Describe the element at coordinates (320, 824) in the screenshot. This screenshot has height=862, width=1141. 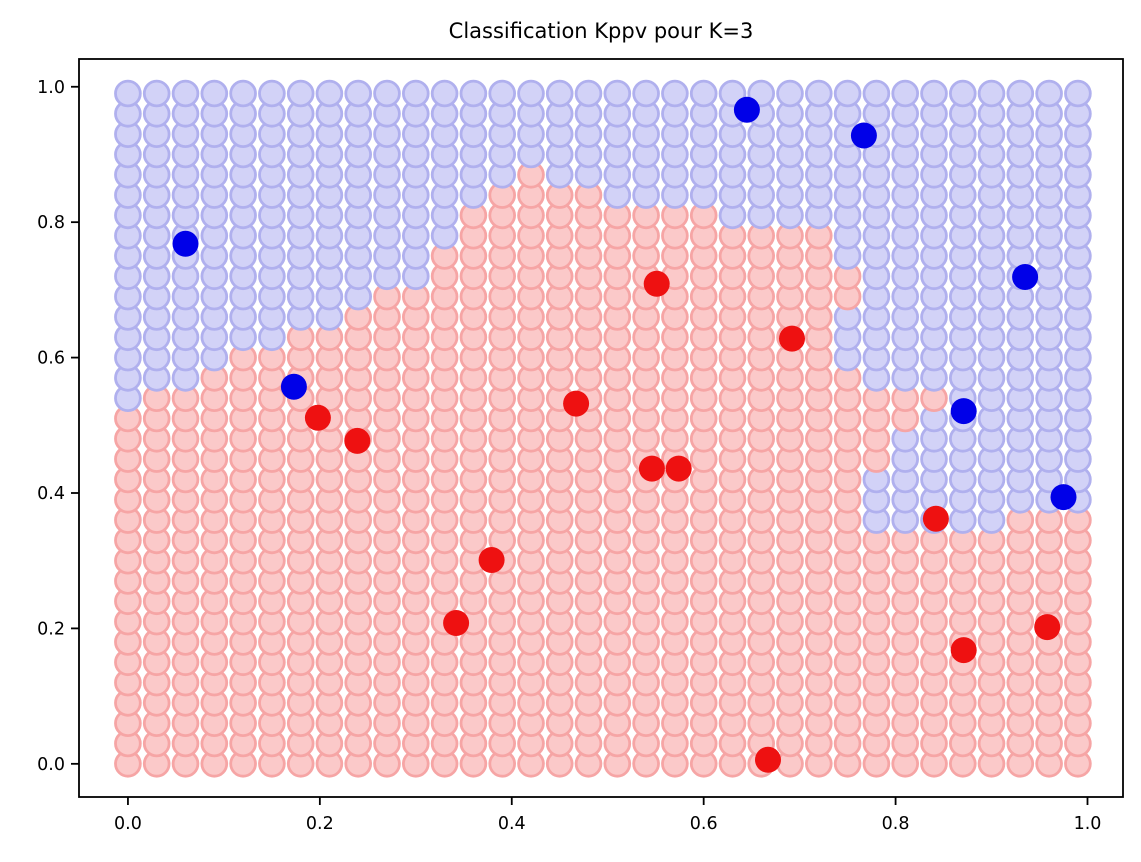
I see `x-tick-label: 0.2` at that location.